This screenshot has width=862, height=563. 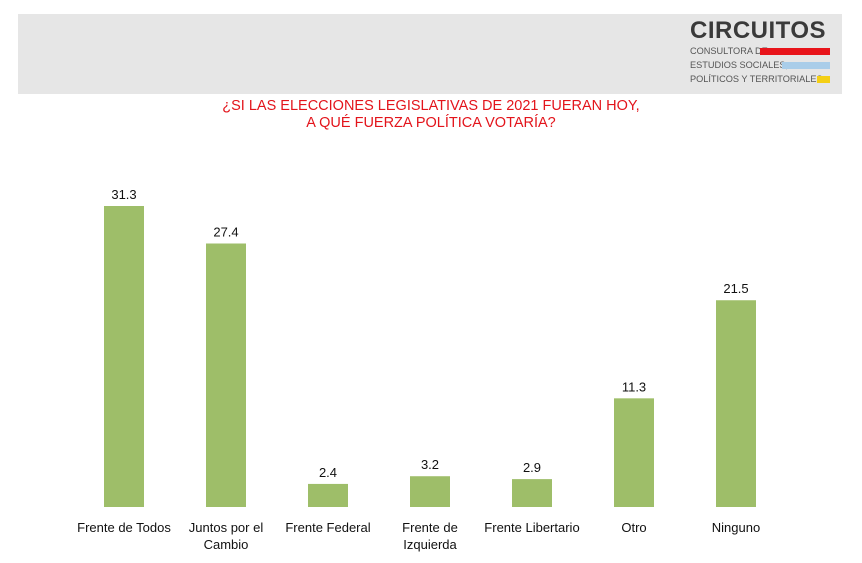 What do you see at coordinates (729, 51) in the screenshot?
I see `logo-line-1: CONSULTORA DE` at bounding box center [729, 51].